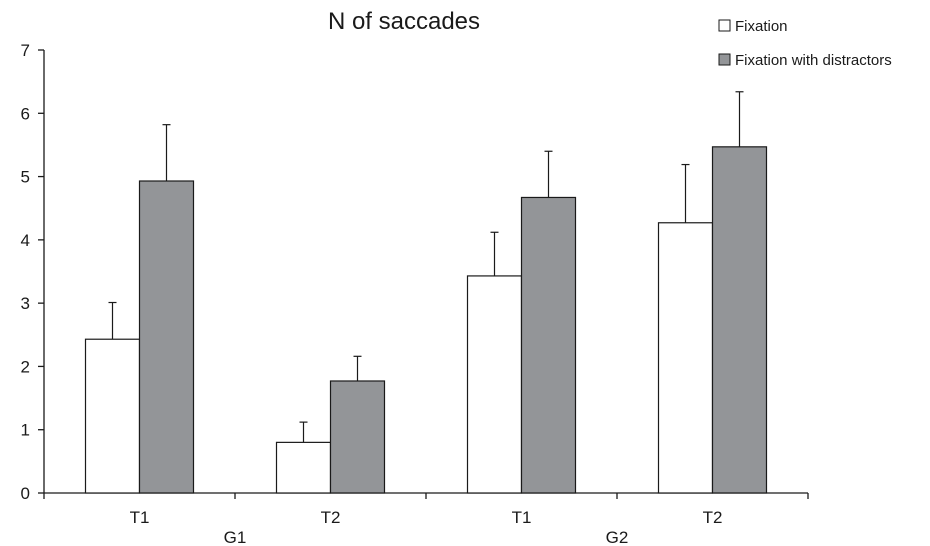 The width and height of the screenshot is (930, 546). What do you see at coordinates (805, 43) in the screenshot?
I see `legend: Fixation Fixation with distractors` at bounding box center [805, 43].